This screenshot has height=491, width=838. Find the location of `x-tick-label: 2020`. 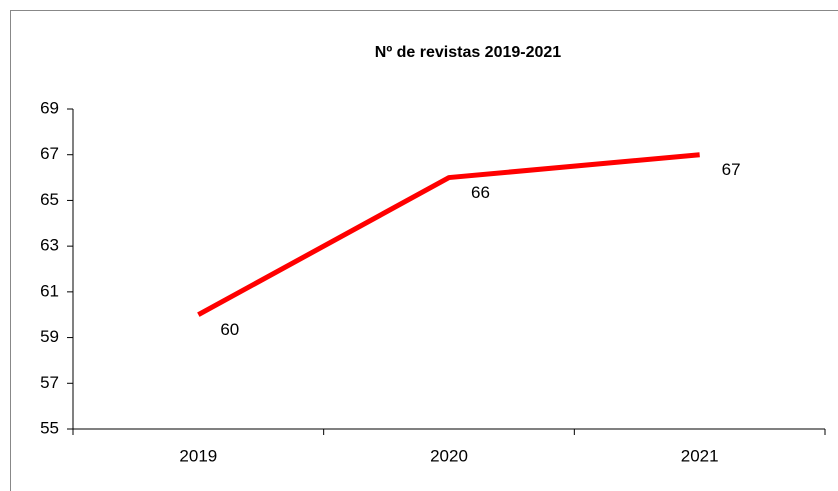

x-tick-label: 2020 is located at coordinates (449, 455).